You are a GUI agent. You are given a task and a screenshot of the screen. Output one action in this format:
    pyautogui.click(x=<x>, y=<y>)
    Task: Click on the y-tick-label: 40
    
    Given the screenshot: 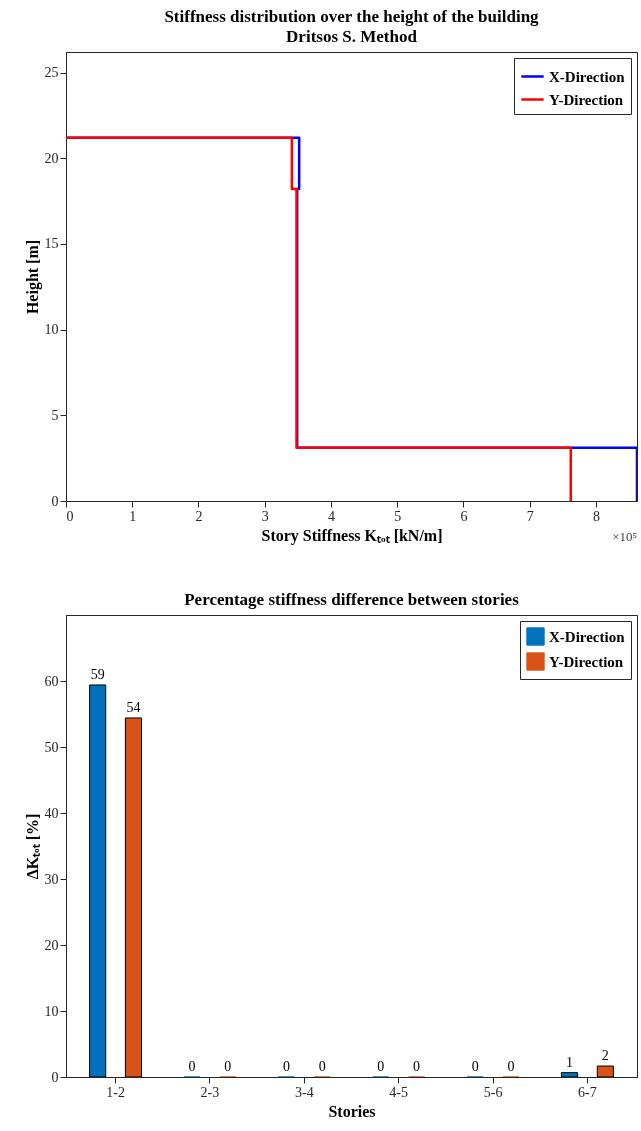 What is the action you would take?
    pyautogui.click(x=51, y=813)
    